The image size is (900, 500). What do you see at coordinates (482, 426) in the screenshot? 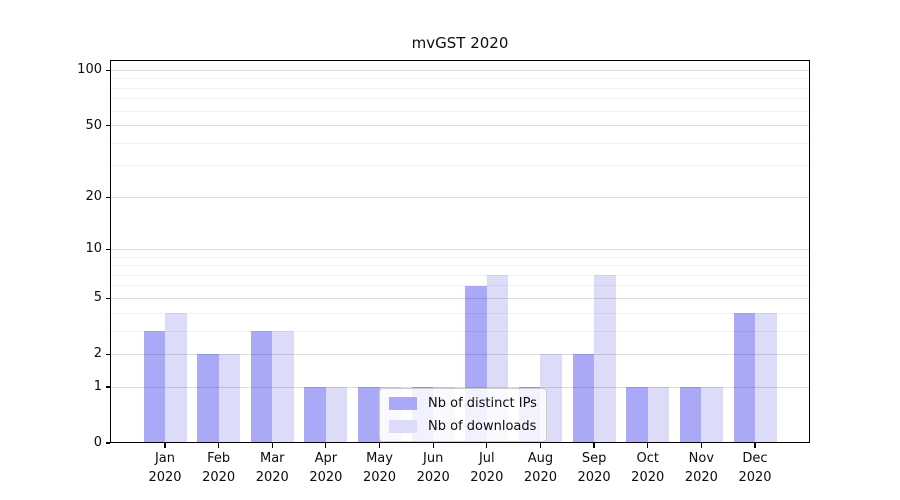
I see `legend-label-downloads: Nb of downloads` at bounding box center [482, 426].